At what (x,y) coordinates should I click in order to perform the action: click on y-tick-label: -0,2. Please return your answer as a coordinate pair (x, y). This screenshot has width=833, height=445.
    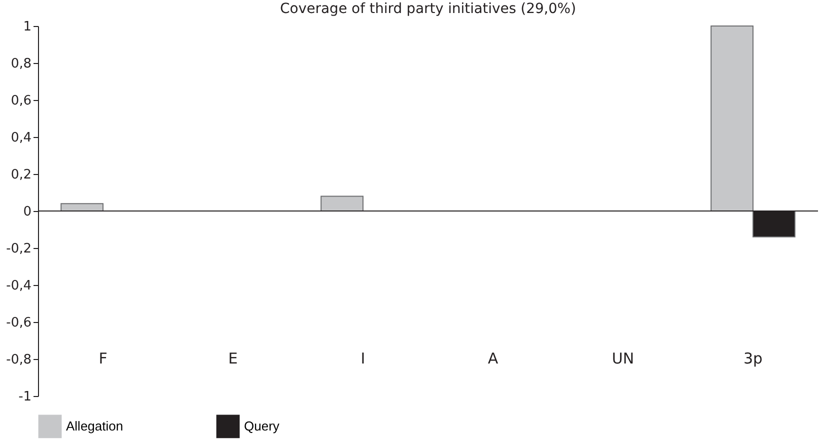
    Looking at the image, I should click on (19, 249).